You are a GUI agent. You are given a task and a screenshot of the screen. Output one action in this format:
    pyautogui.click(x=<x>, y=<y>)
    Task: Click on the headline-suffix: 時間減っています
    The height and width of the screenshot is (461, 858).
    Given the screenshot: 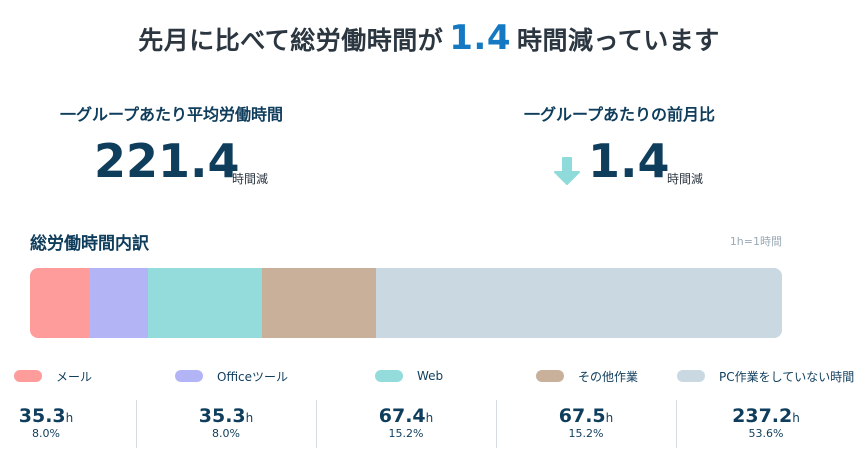 What is the action you would take?
    pyautogui.click(x=618, y=40)
    